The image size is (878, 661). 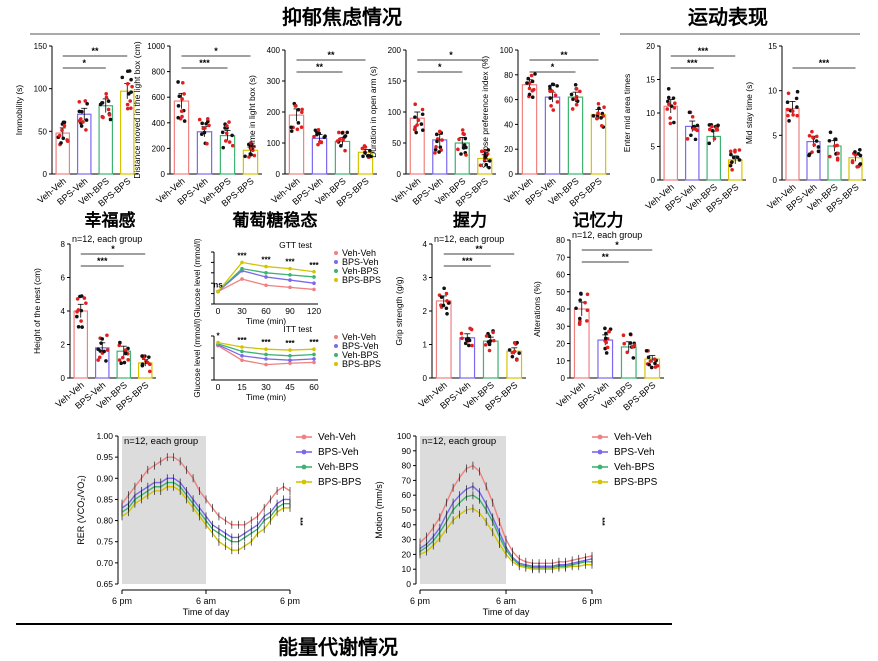 I want to click on distance-y-tick-label: 800, so click(x=159, y=72).